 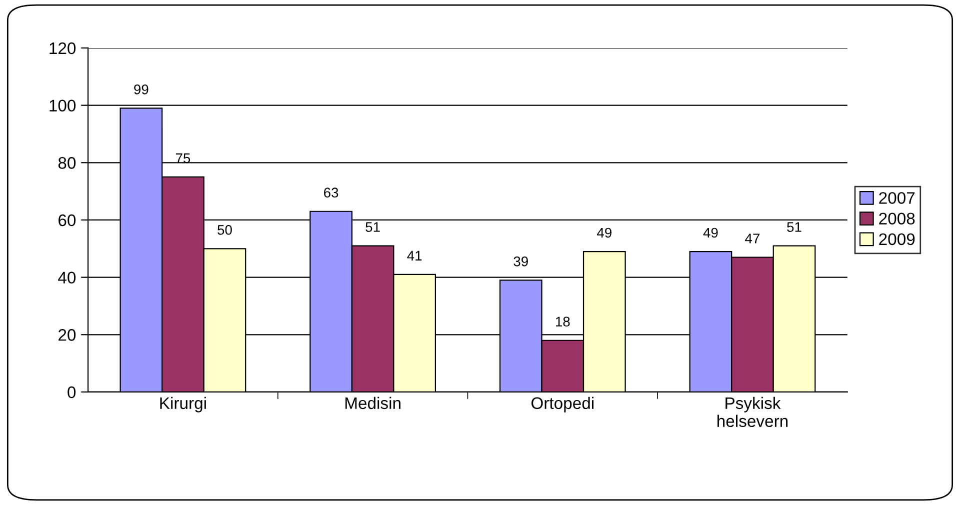 What do you see at coordinates (225, 229) in the screenshot?
I see `data-label: 50` at bounding box center [225, 229].